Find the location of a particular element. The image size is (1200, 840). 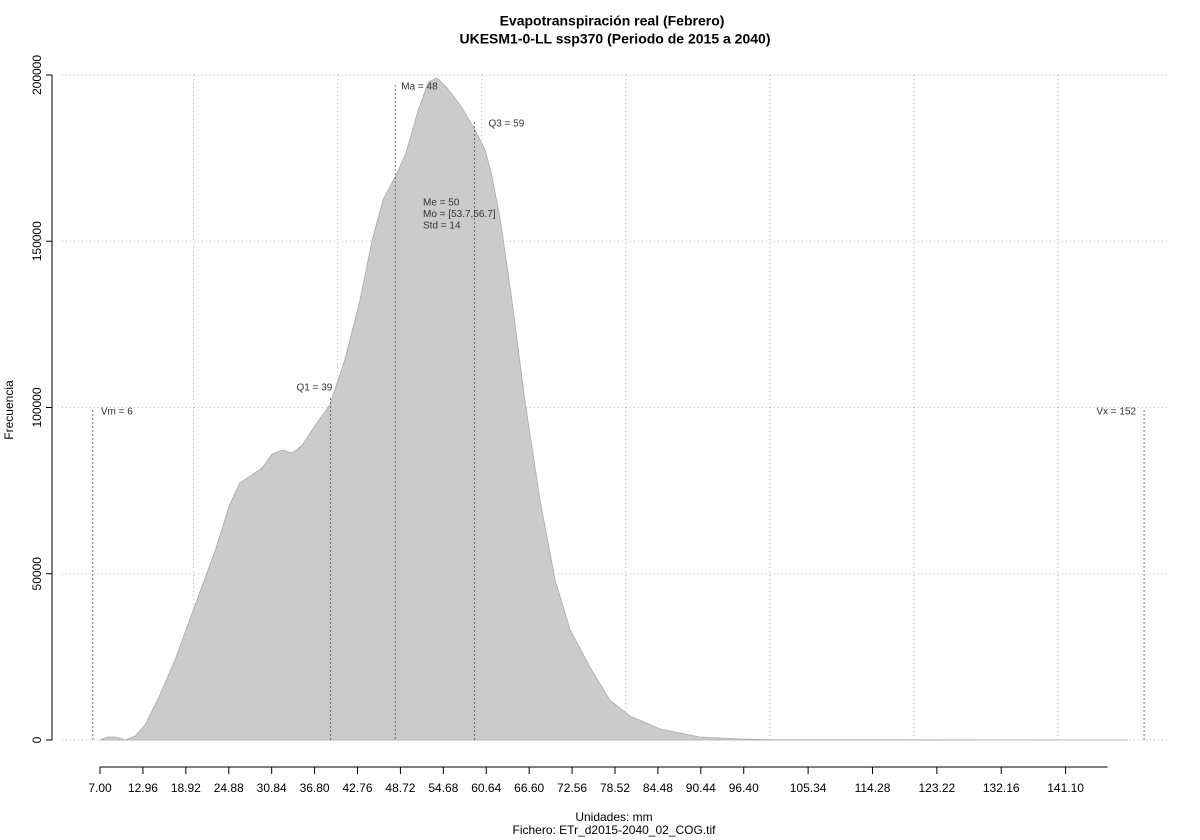

y-tick-label: 50000 is located at coordinates (37, 574).